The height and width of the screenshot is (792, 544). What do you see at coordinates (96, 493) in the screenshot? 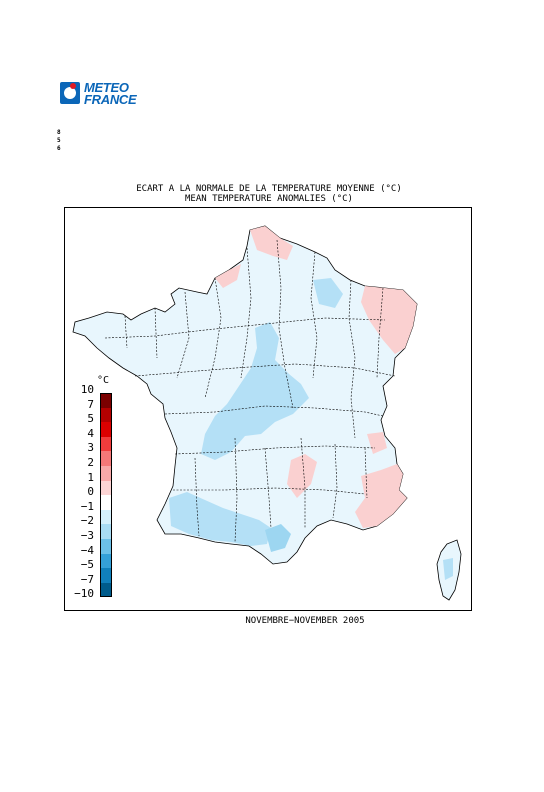
I see `legend-row: 0` at bounding box center [96, 493].